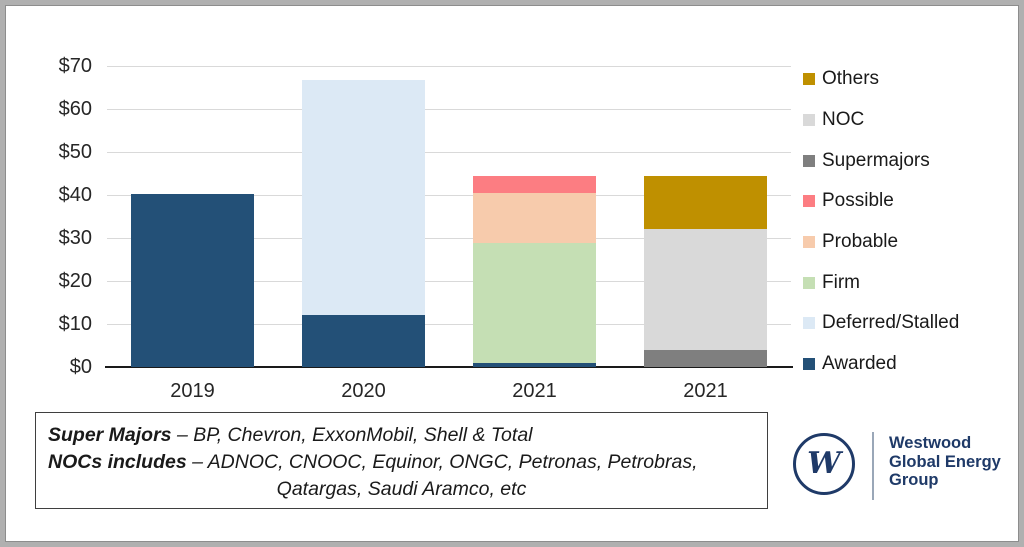 The width and height of the screenshot is (1024, 547). I want to click on legend-label: Deferred/Stalled, so click(891, 323).